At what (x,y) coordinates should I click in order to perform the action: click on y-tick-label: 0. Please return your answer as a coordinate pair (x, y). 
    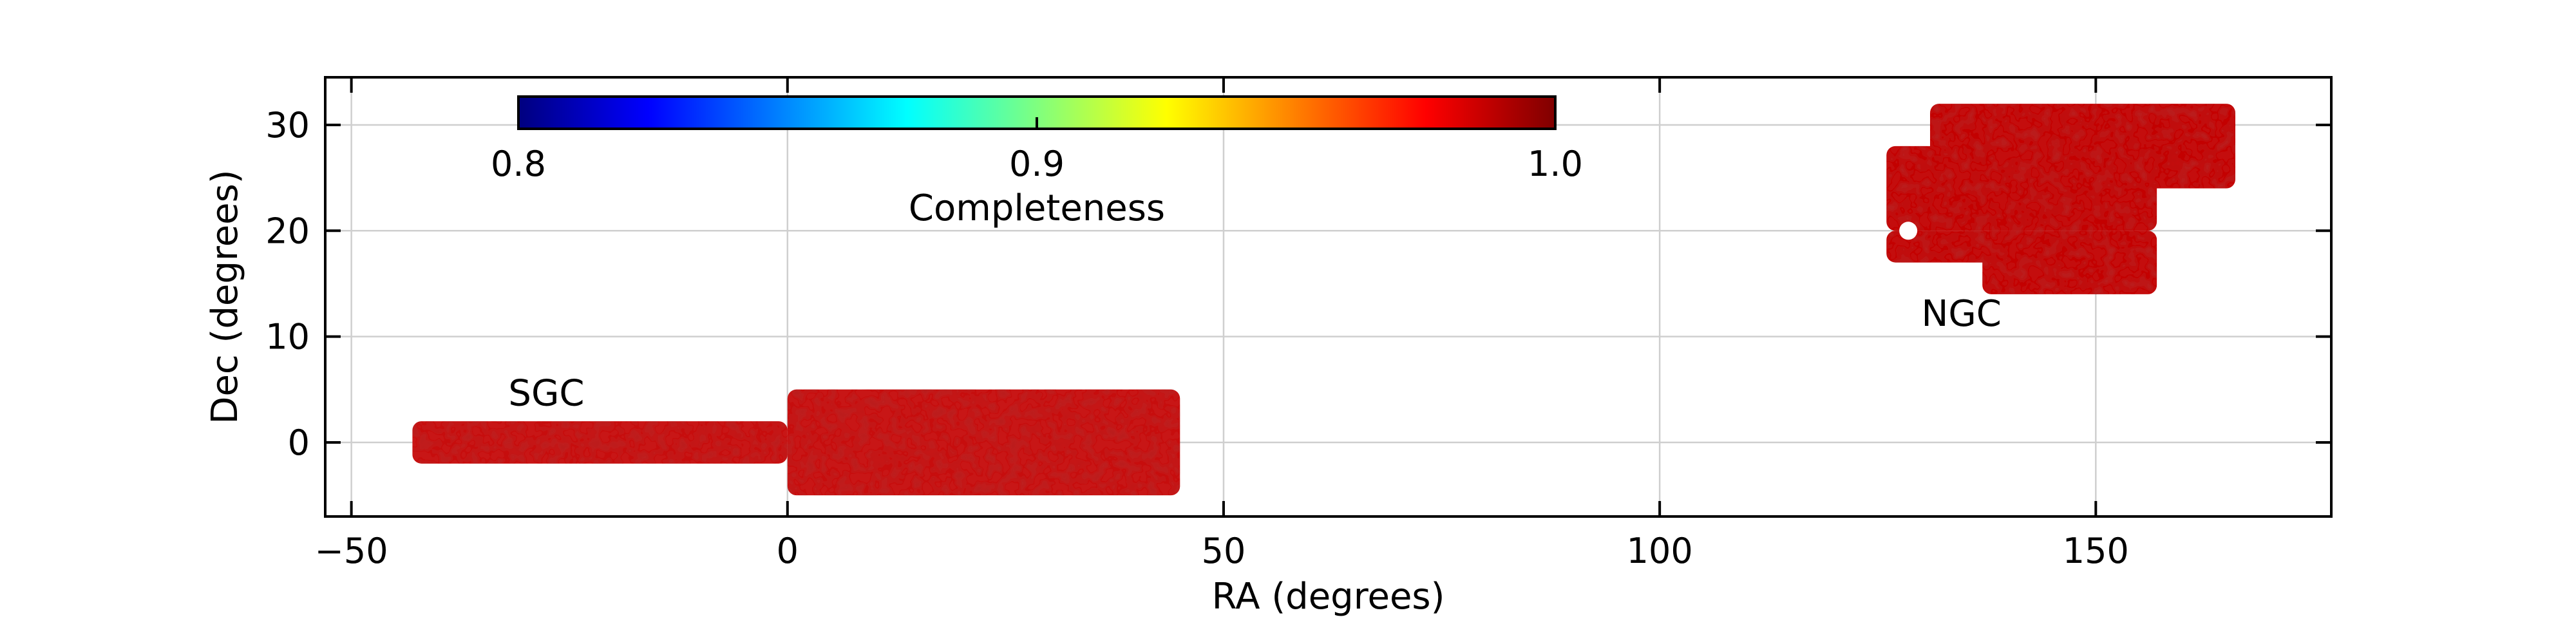
    Looking at the image, I should click on (299, 443).